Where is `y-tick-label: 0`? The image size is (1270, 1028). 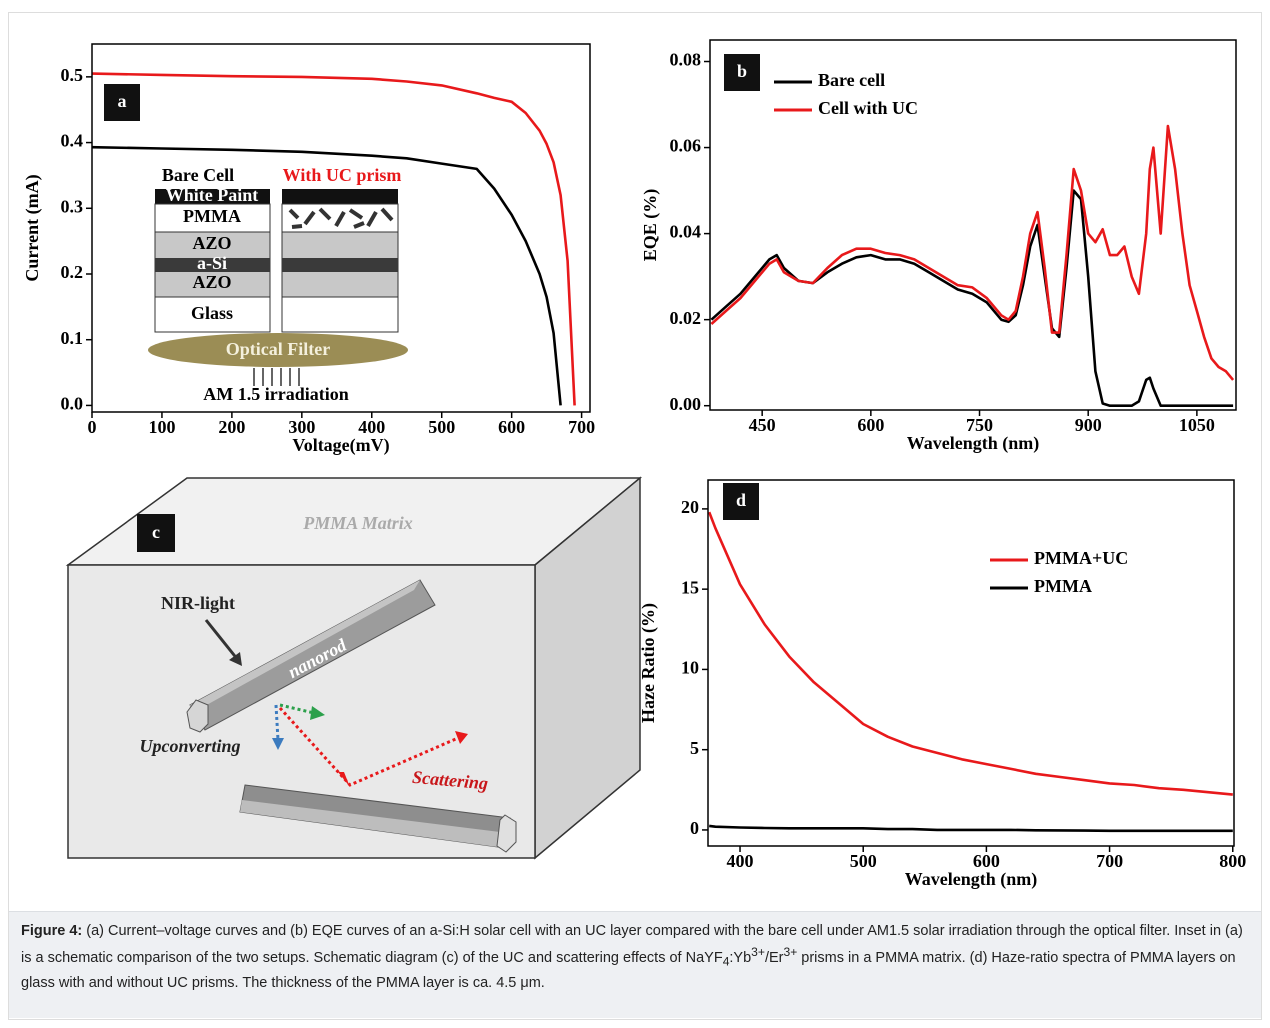
y-tick-label: 0 is located at coordinates (694, 828).